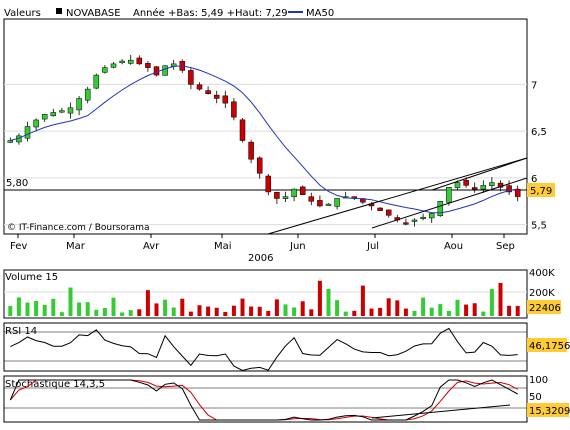 This screenshot has height=430, width=570. What do you see at coordinates (282, 293) in the screenshot?
I see `volume-panel: Volume 15 400K 200K 22406` at bounding box center [282, 293].